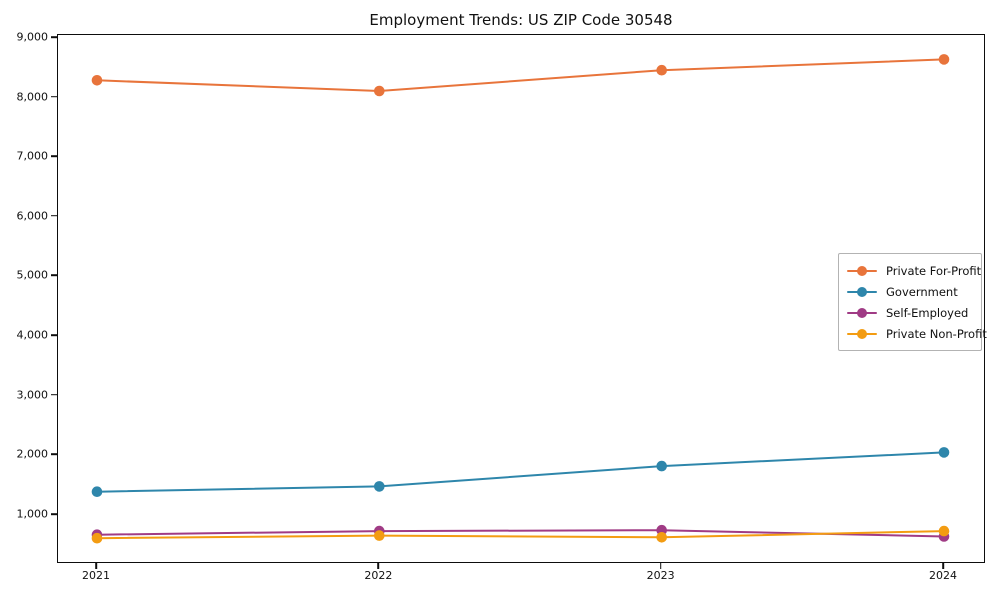 This screenshot has height=600, width=1000. I want to click on legend-item: Self-Employed, so click(910, 312).